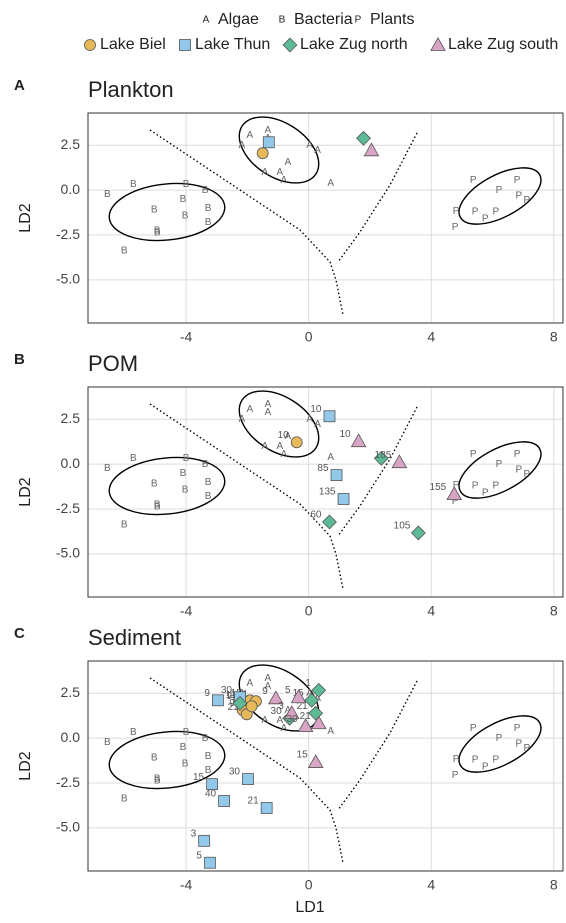 Image resolution: width=566 pixels, height=923 pixels. Describe the element at coordinates (194, 833) in the screenshot. I see `point-label: 3` at that location.